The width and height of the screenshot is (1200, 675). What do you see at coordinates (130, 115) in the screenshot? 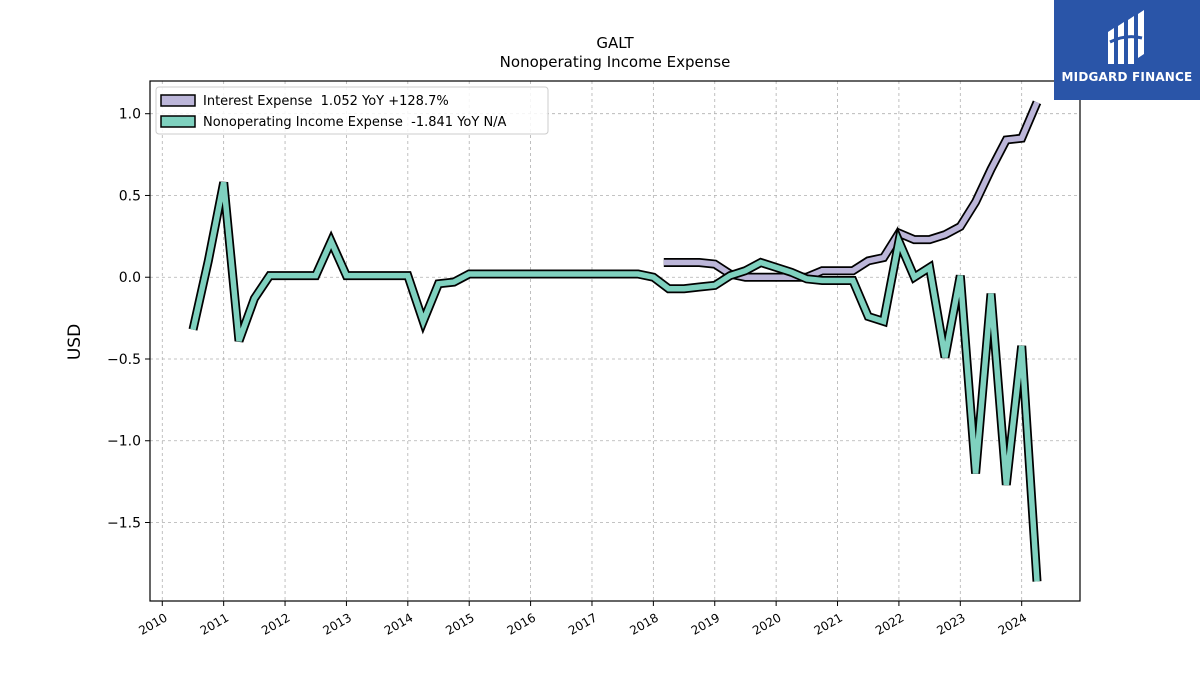
I see `y-tick-label: 1.0` at bounding box center [130, 115].